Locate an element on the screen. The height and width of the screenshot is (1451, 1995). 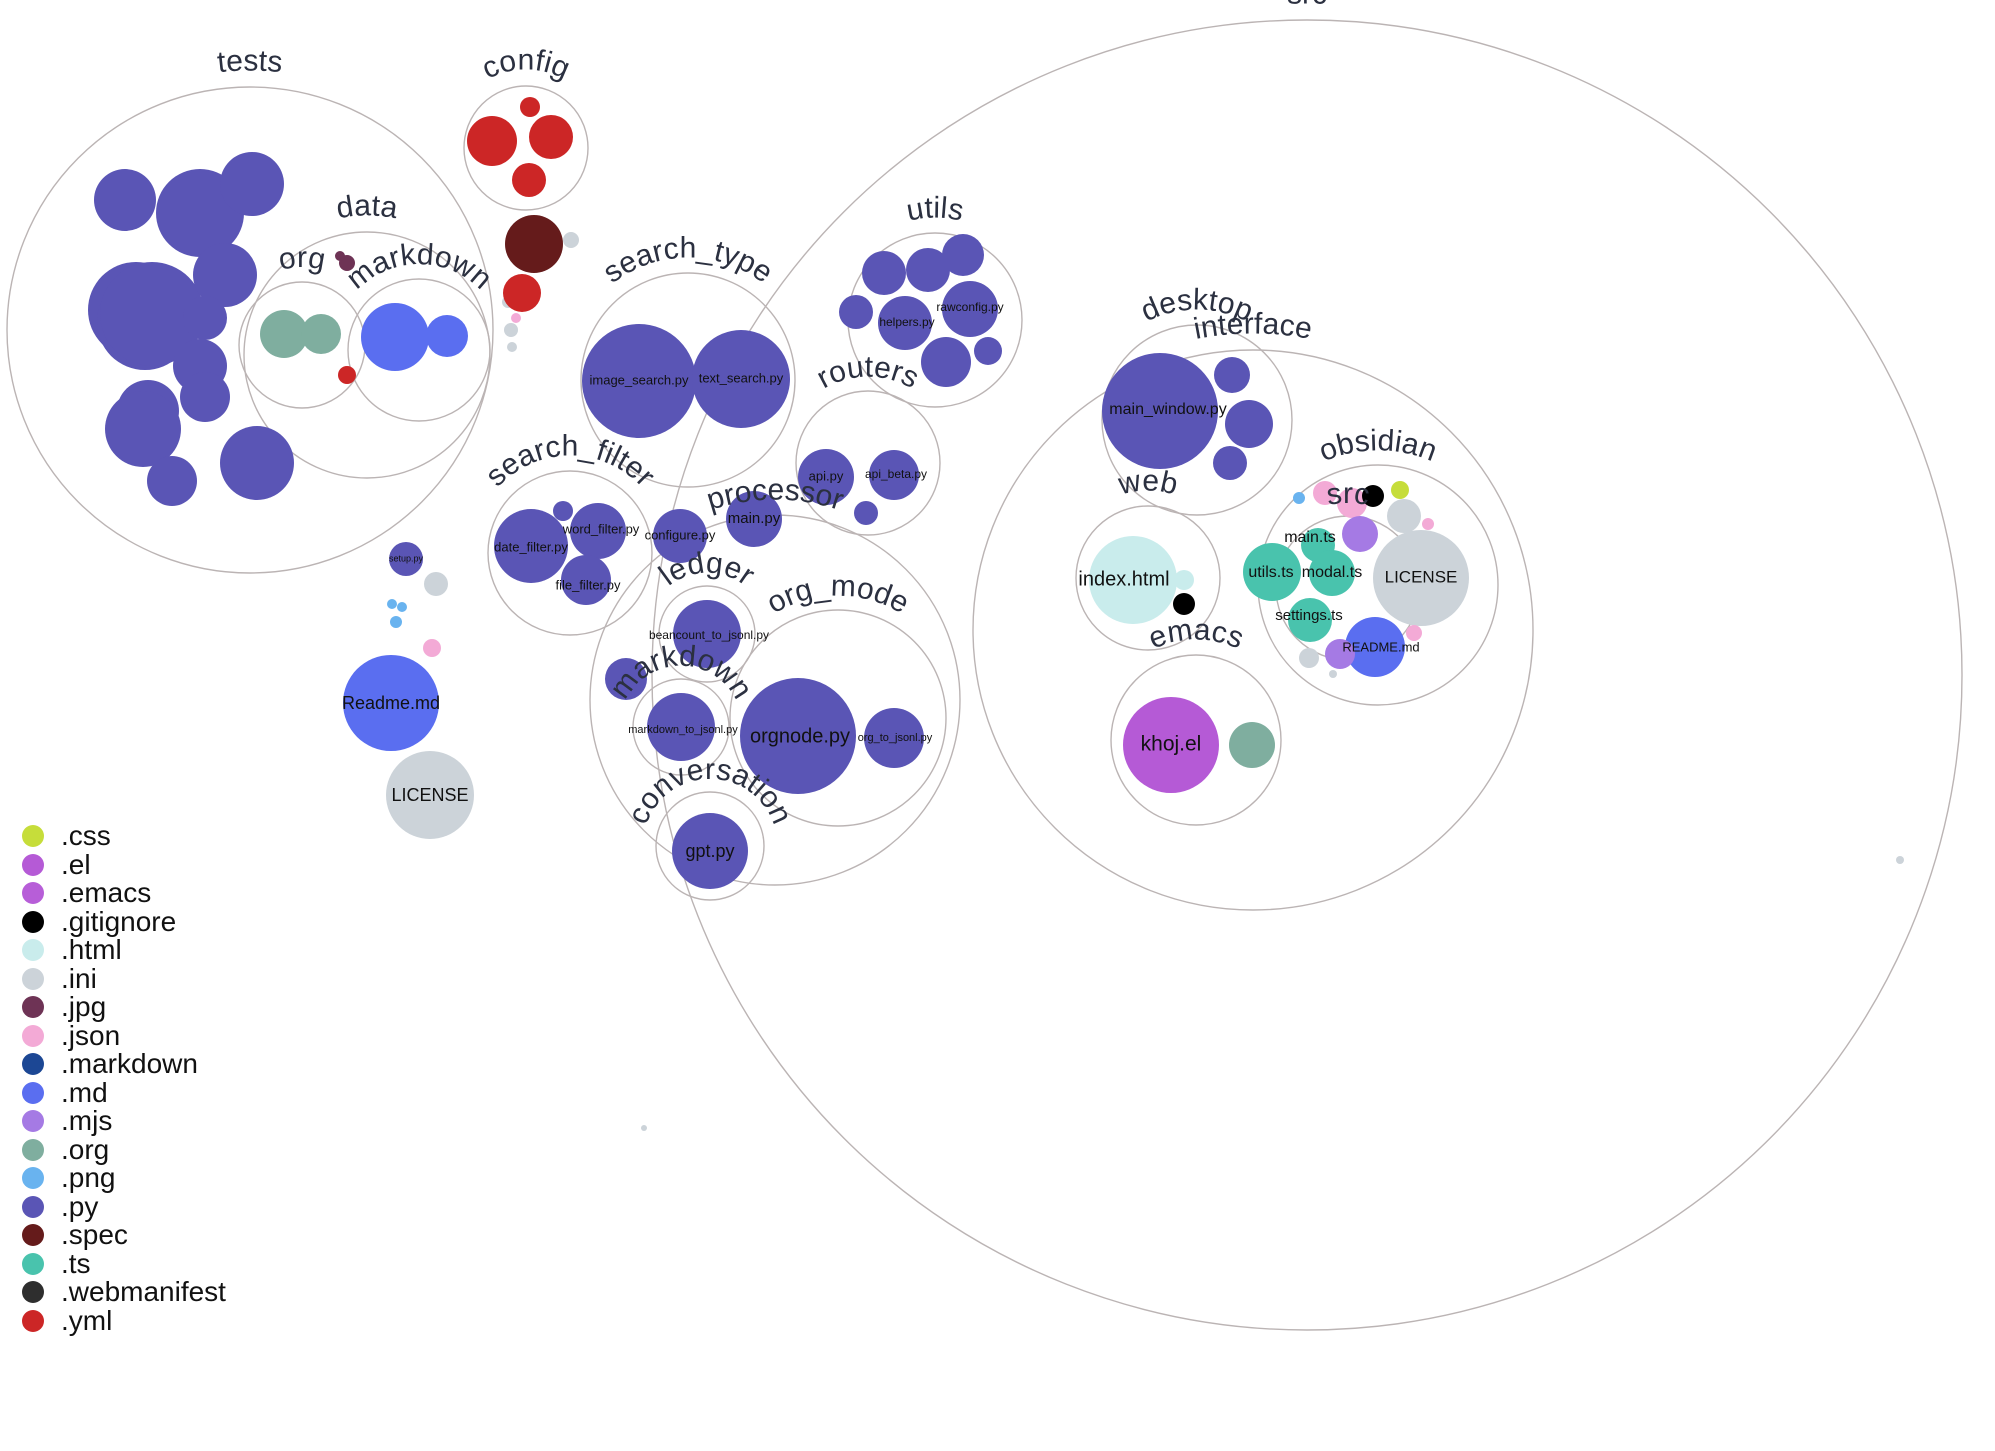
legend-item: .spec is located at coordinates (124, 1235).